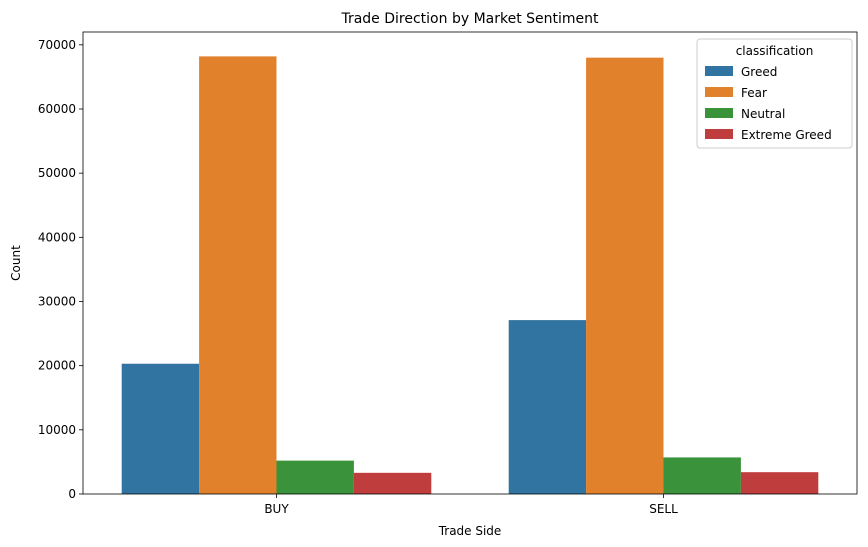 Image resolution: width=868 pixels, height=547 pixels. Describe the element at coordinates (470, 531) in the screenshot. I see `x-axis-label: Trade Side` at that location.